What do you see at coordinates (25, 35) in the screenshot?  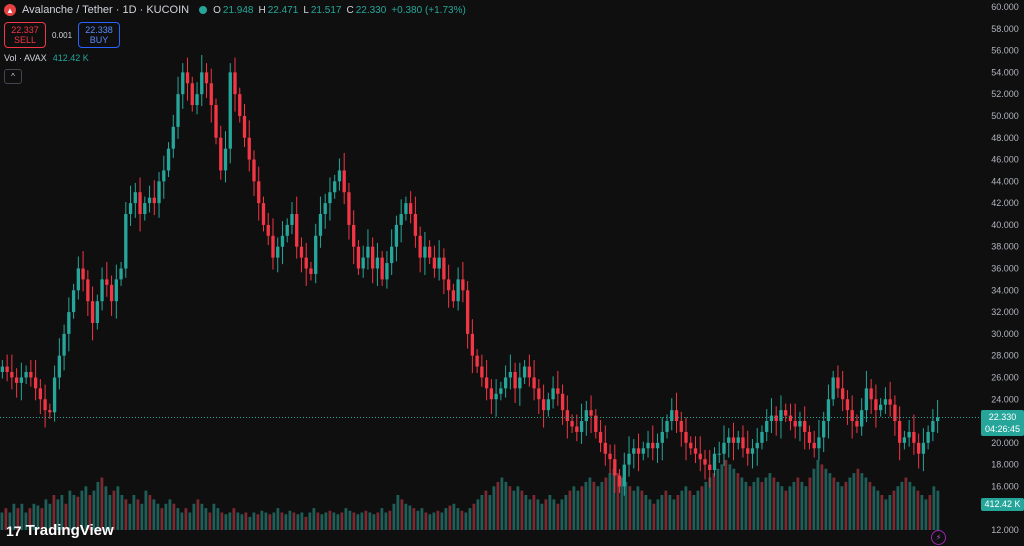 I see `sell-button: 22.337 SELL` at bounding box center [25, 35].